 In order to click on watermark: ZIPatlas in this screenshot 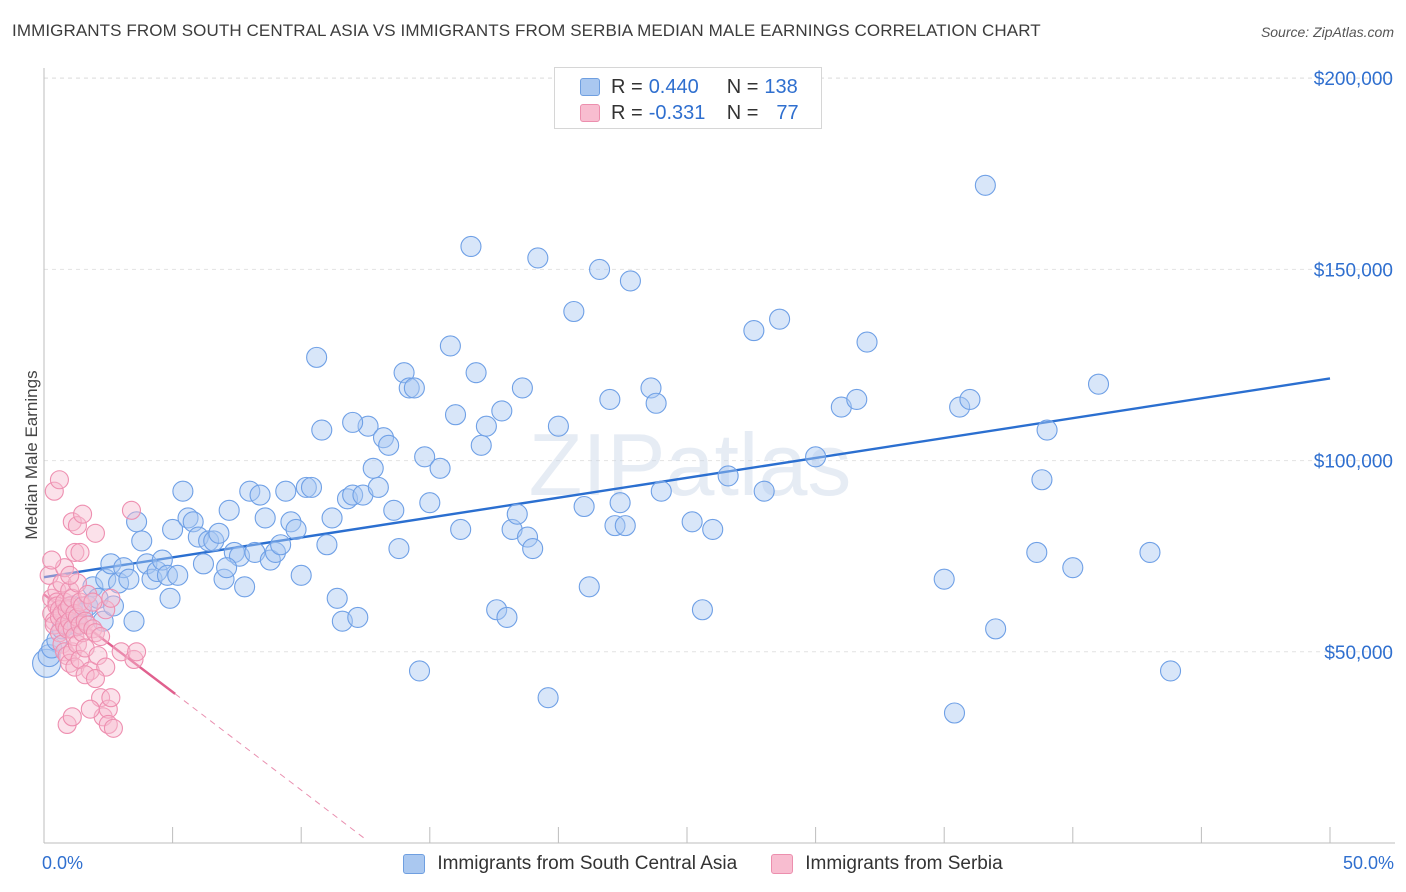, I will do `click(690, 464)`.